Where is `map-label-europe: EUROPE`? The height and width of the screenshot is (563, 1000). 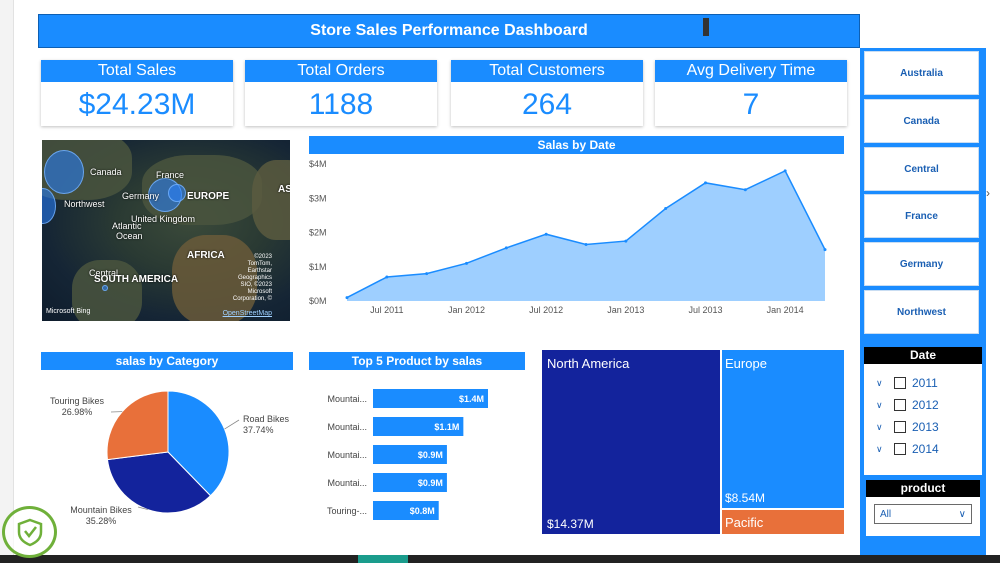
map-label-europe: EUROPE is located at coordinates (208, 196).